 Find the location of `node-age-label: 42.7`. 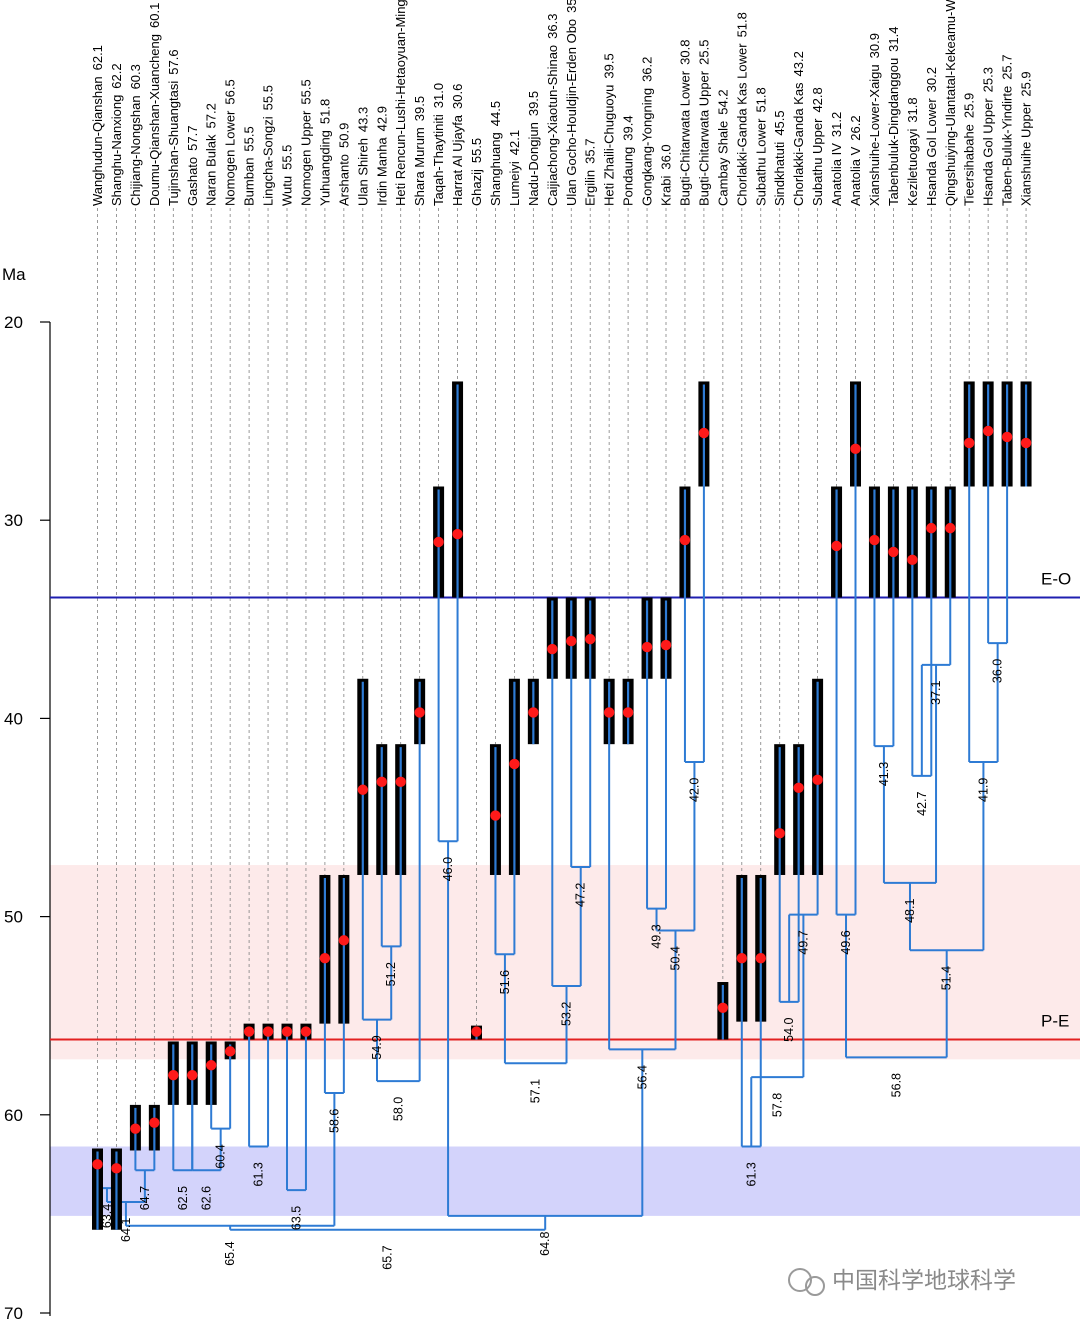

node-age-label: 42.7 is located at coordinates (922, 804).